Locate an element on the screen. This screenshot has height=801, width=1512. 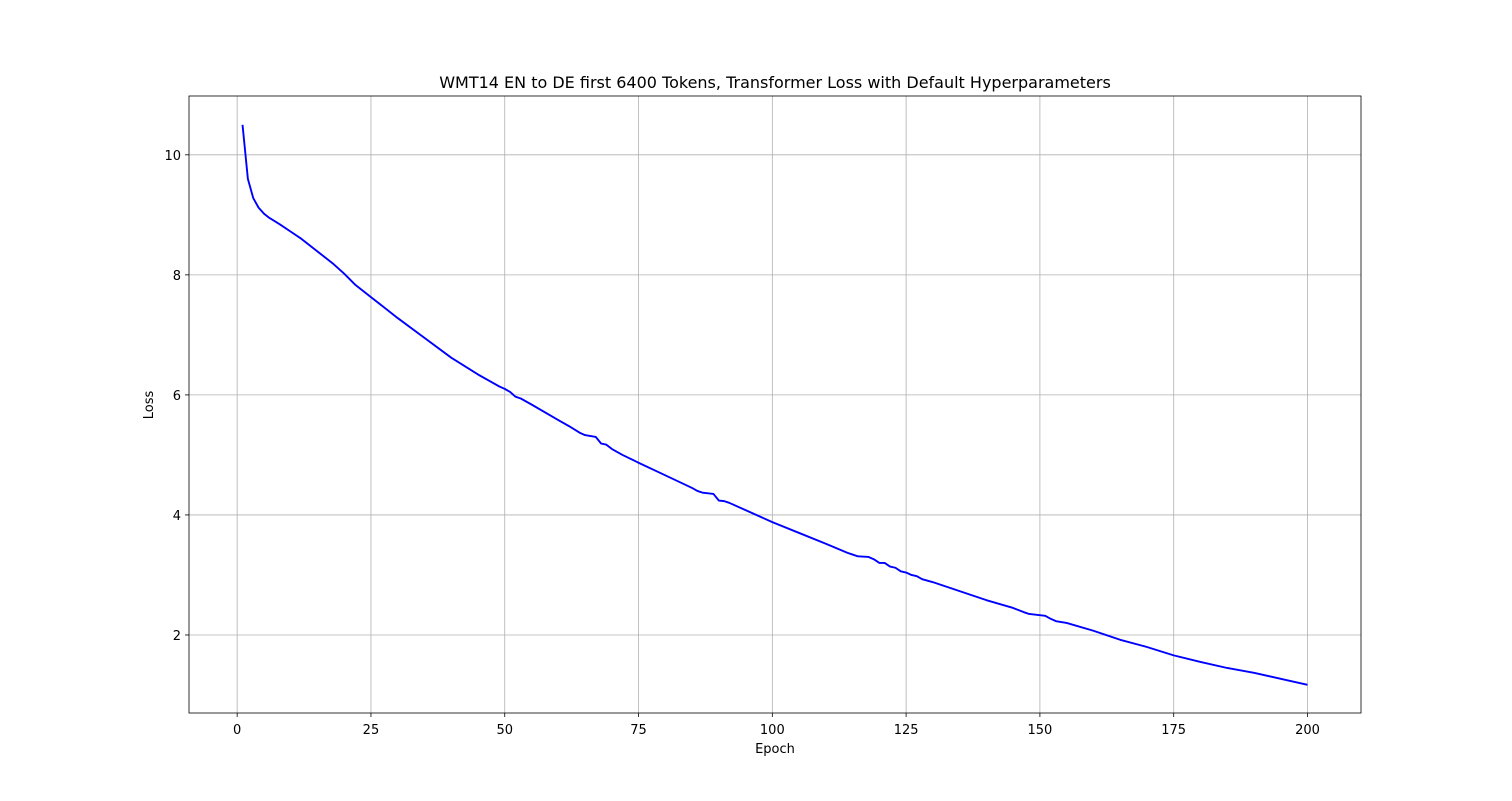
y-tick-label: 8 is located at coordinates (177, 276).